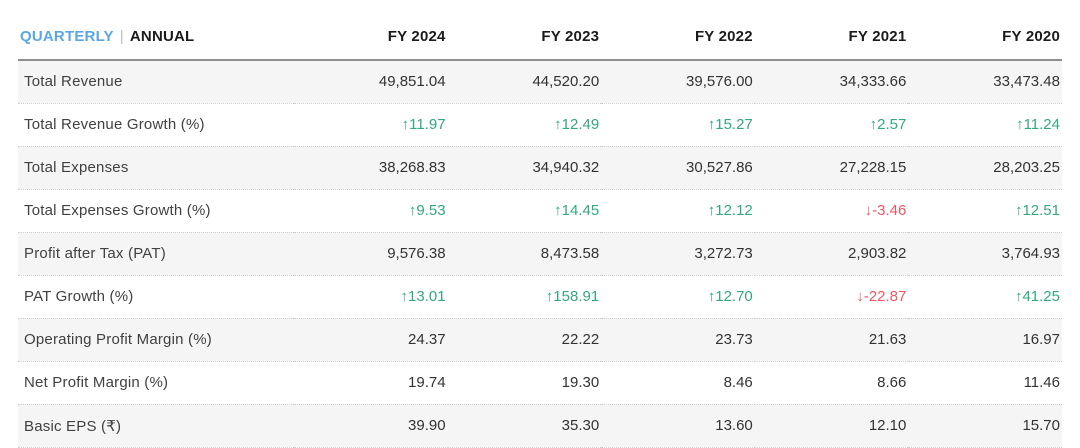  Describe the element at coordinates (678, 297) in the screenshot. I see `growth-cell: ↑12.70` at that location.